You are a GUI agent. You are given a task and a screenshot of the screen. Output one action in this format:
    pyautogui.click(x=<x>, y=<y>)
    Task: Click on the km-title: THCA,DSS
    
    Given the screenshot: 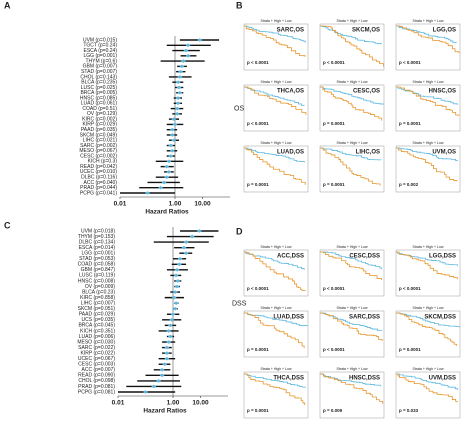 What is the action you would take?
    pyautogui.click(x=288, y=379)
    